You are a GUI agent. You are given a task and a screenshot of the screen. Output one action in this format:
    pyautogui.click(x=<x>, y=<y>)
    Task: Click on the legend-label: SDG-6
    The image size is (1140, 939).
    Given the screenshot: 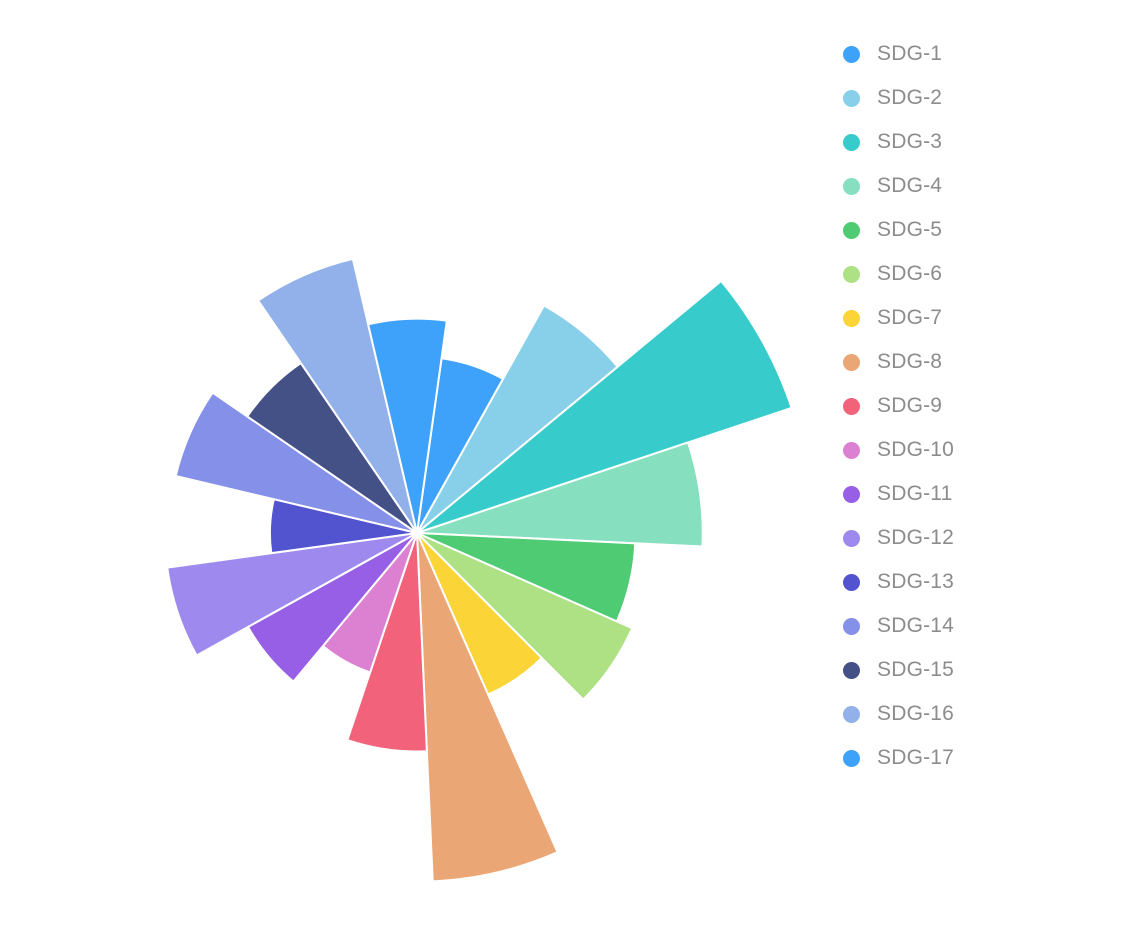 What is the action you would take?
    pyautogui.click(x=910, y=273)
    